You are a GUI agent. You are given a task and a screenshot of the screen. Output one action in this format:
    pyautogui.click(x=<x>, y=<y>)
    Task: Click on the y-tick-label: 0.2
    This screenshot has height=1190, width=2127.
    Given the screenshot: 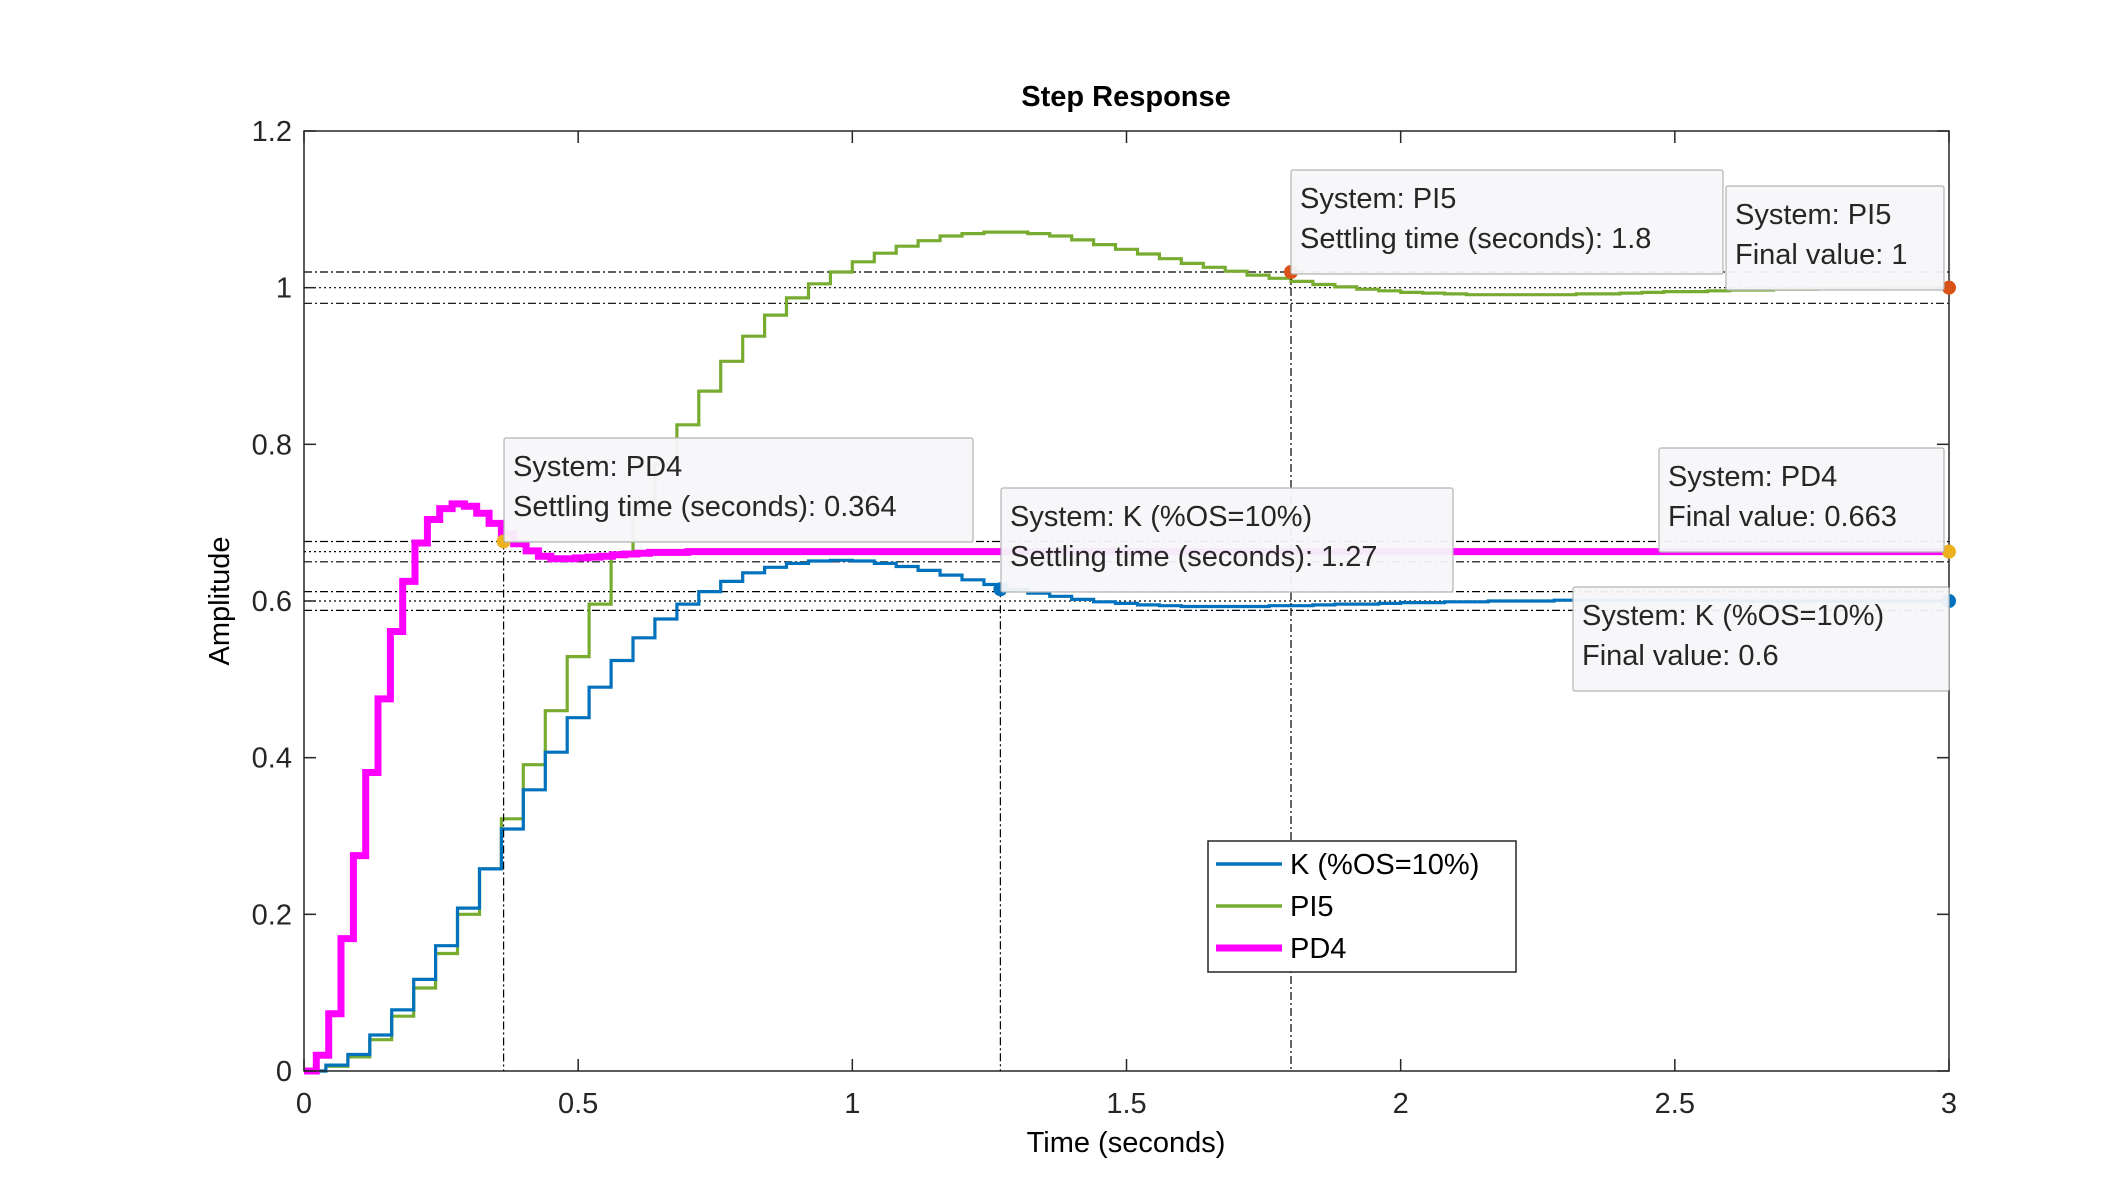 What is the action you would take?
    pyautogui.click(x=272, y=915)
    